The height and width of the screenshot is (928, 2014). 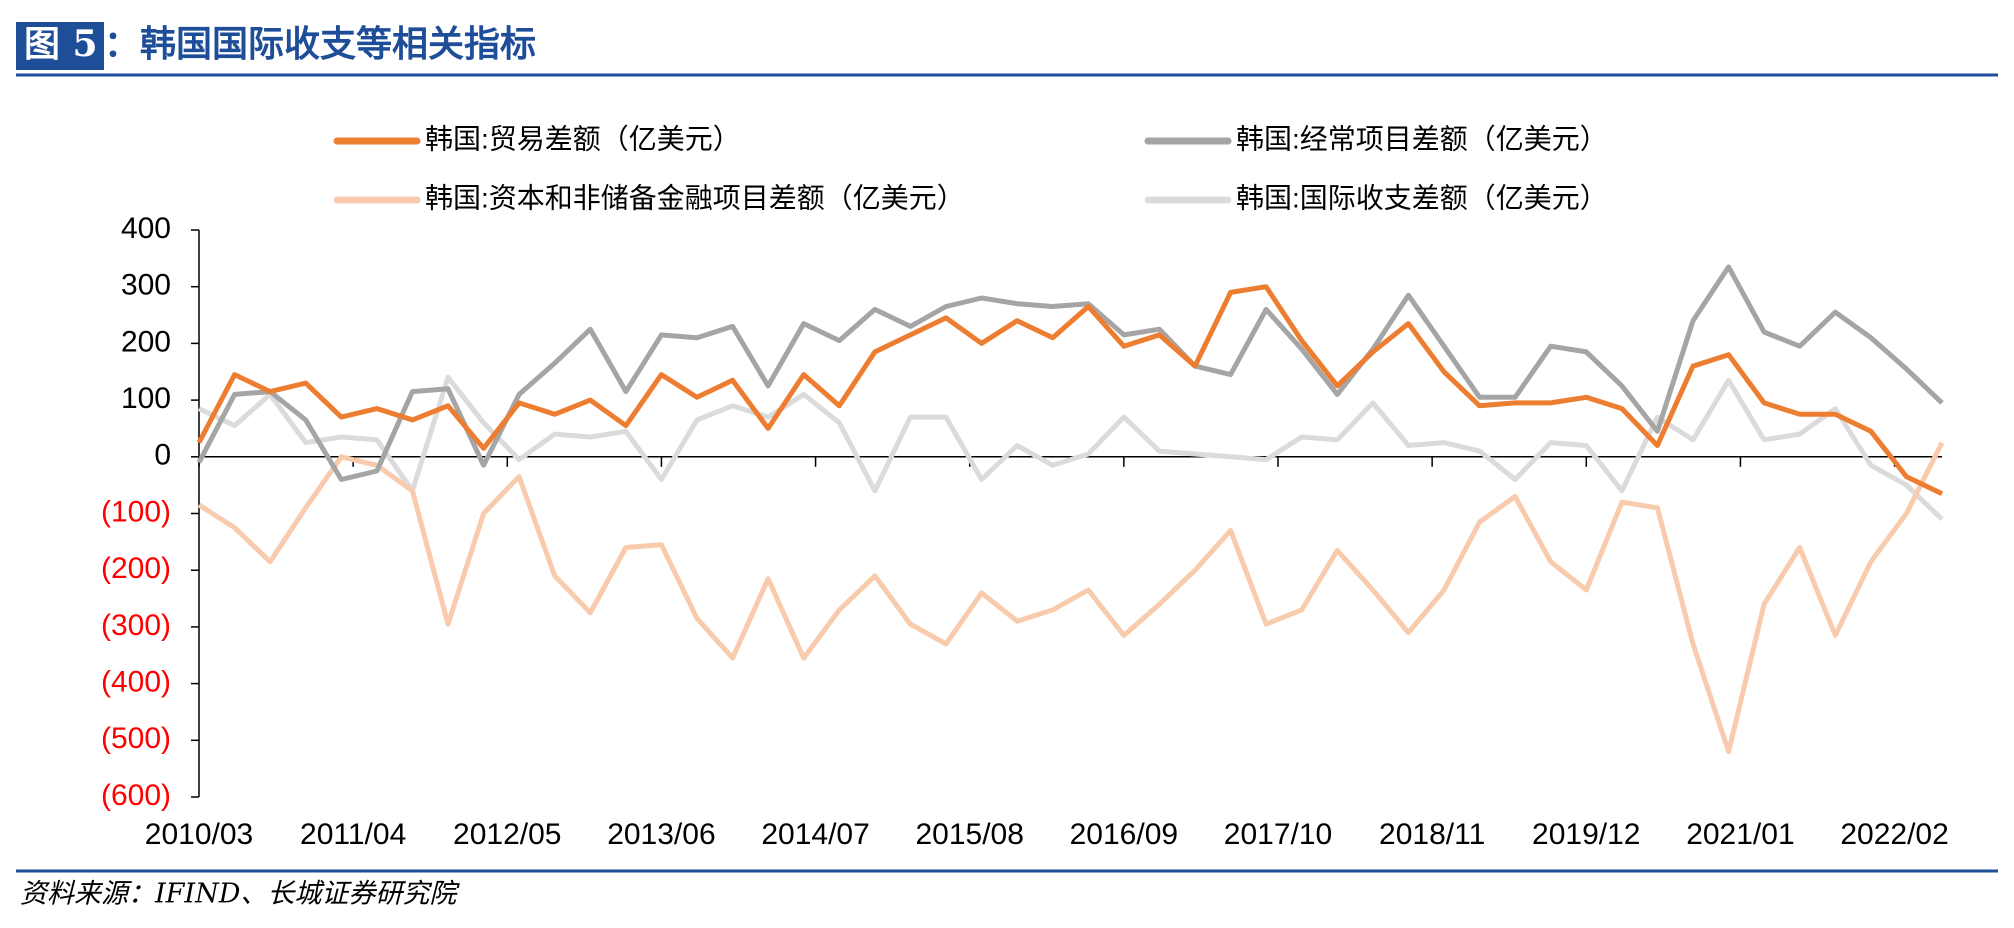 What do you see at coordinates (199, 834) in the screenshot?
I see `x-tick-label: 2010/03` at bounding box center [199, 834].